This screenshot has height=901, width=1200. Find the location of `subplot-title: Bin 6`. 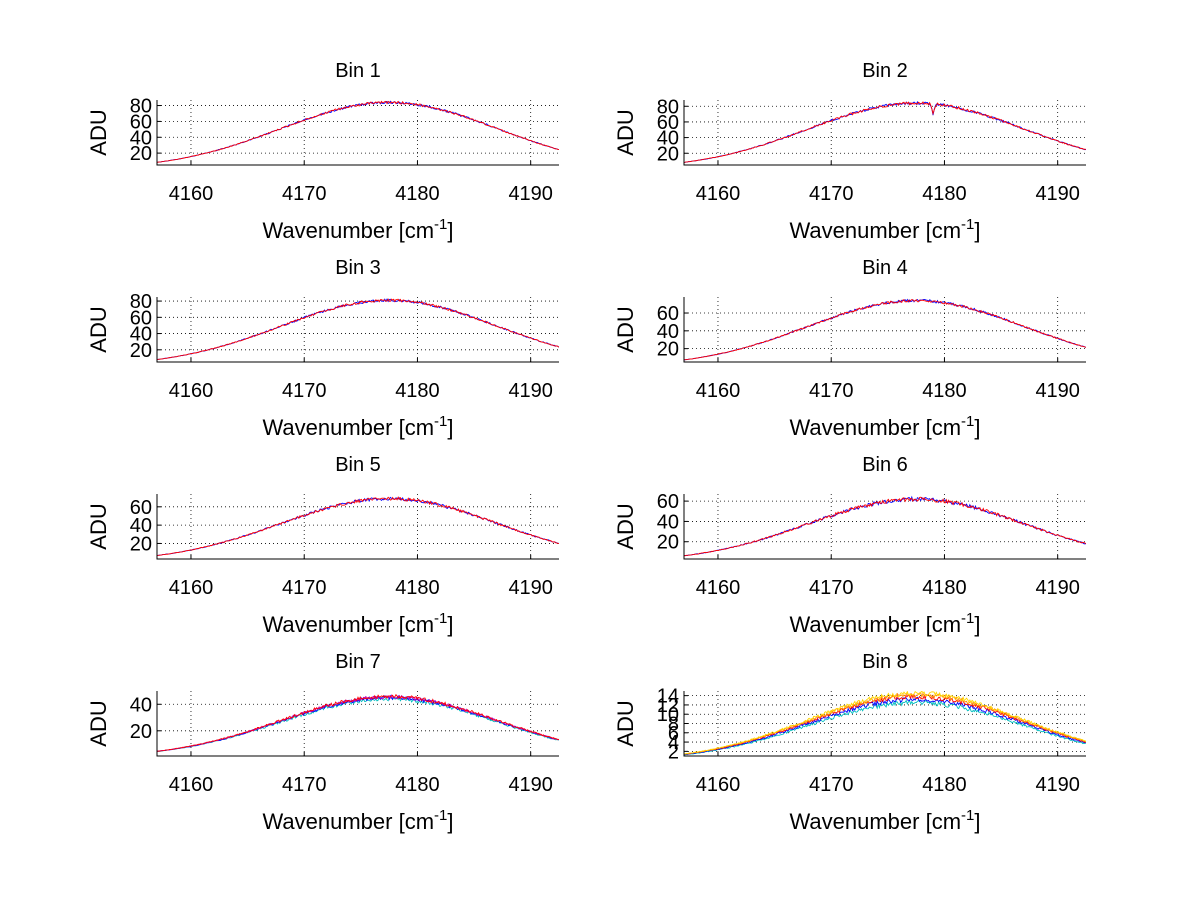

subplot-title: Bin 6 is located at coordinates (885, 465).